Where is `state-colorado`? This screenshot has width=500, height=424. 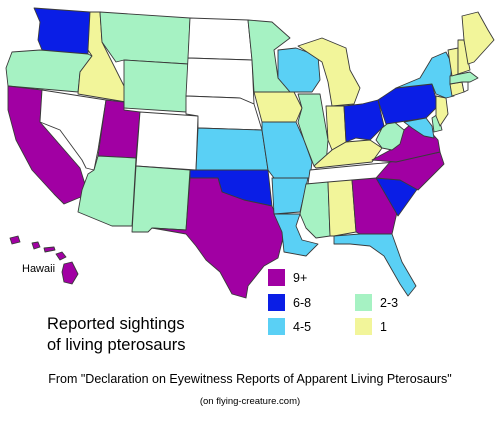 state-colorado is located at coordinates (167, 141).